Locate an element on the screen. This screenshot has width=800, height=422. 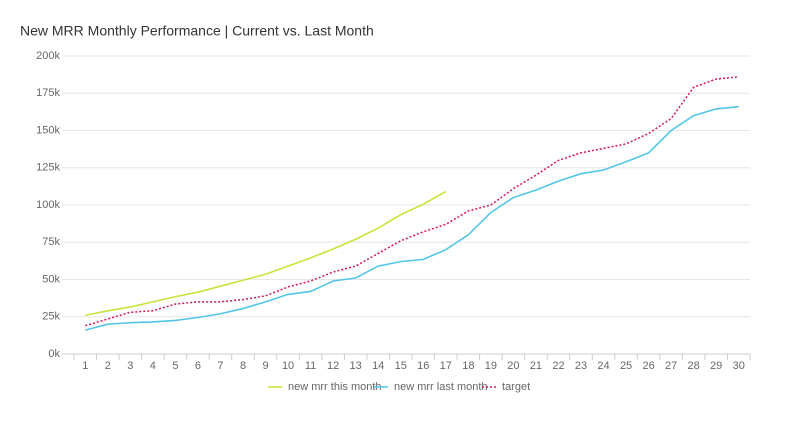
x-tick-label: 2 is located at coordinates (108, 366).